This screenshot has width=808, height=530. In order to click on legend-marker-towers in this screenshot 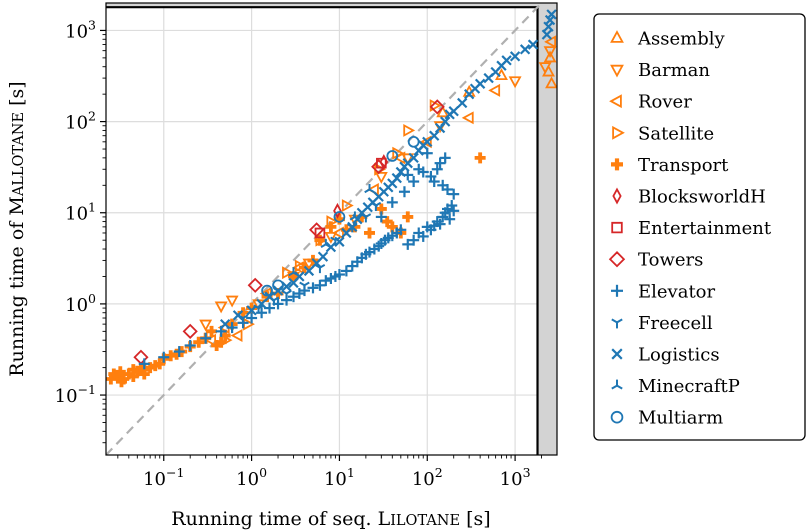, I will do `click(617, 259)`.